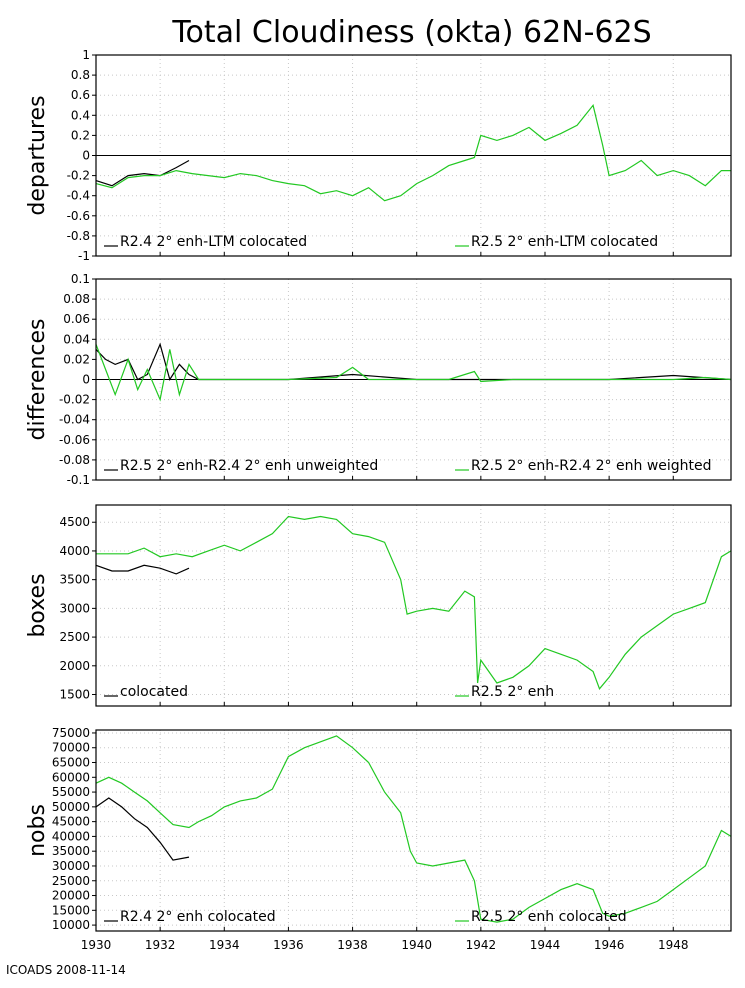 The width and height of the screenshot is (745, 988). Describe the element at coordinates (80, 279) in the screenshot. I see `y-tick-label: 0.1` at that location.